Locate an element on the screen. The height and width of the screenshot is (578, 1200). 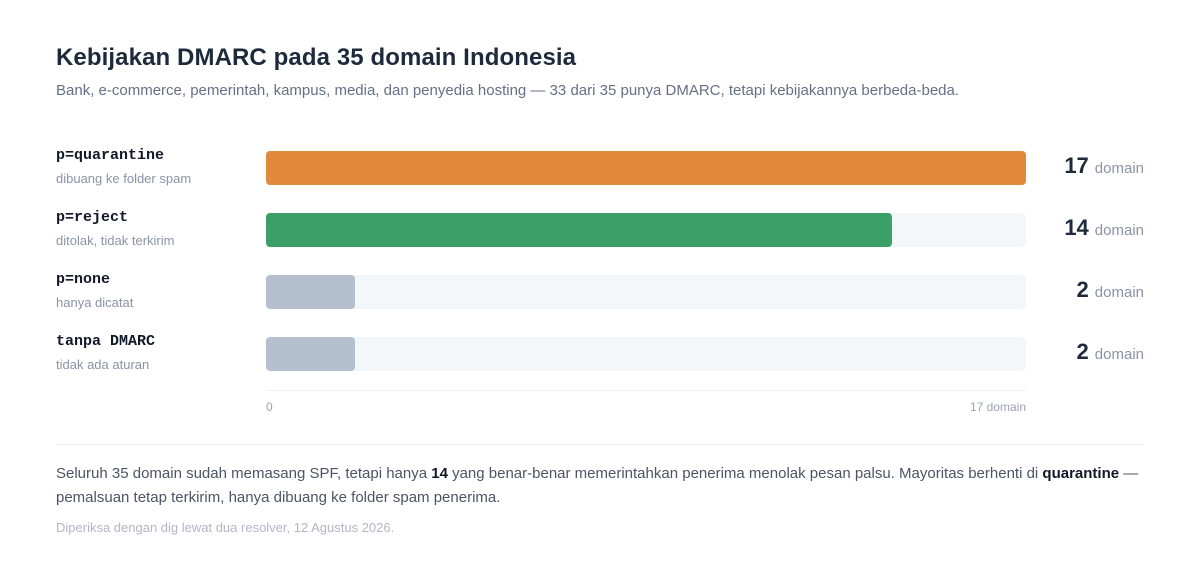
category-label-3: tanpa DMARC is located at coordinates (106, 341).